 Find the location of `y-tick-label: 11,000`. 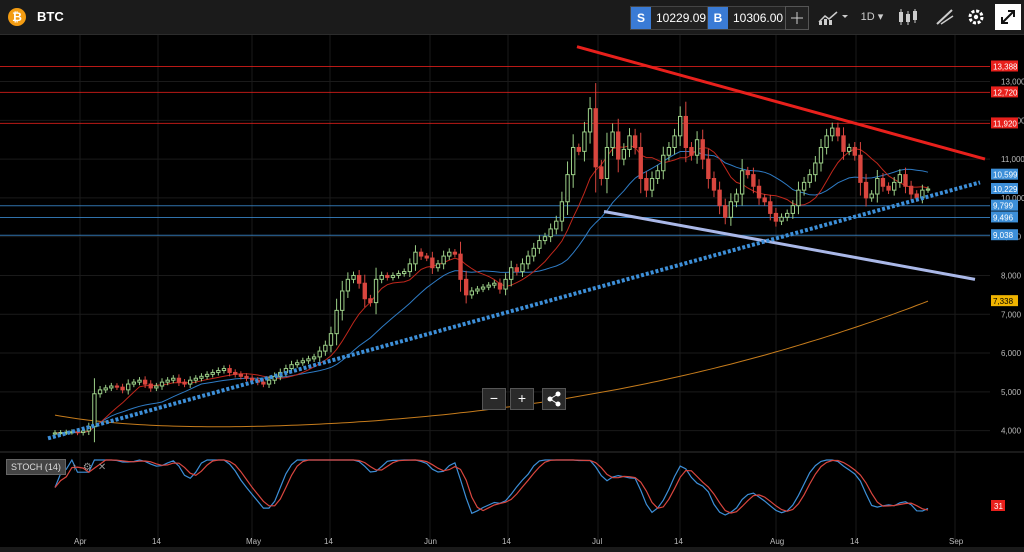

y-tick-label: 11,000 is located at coordinates (1012, 159).